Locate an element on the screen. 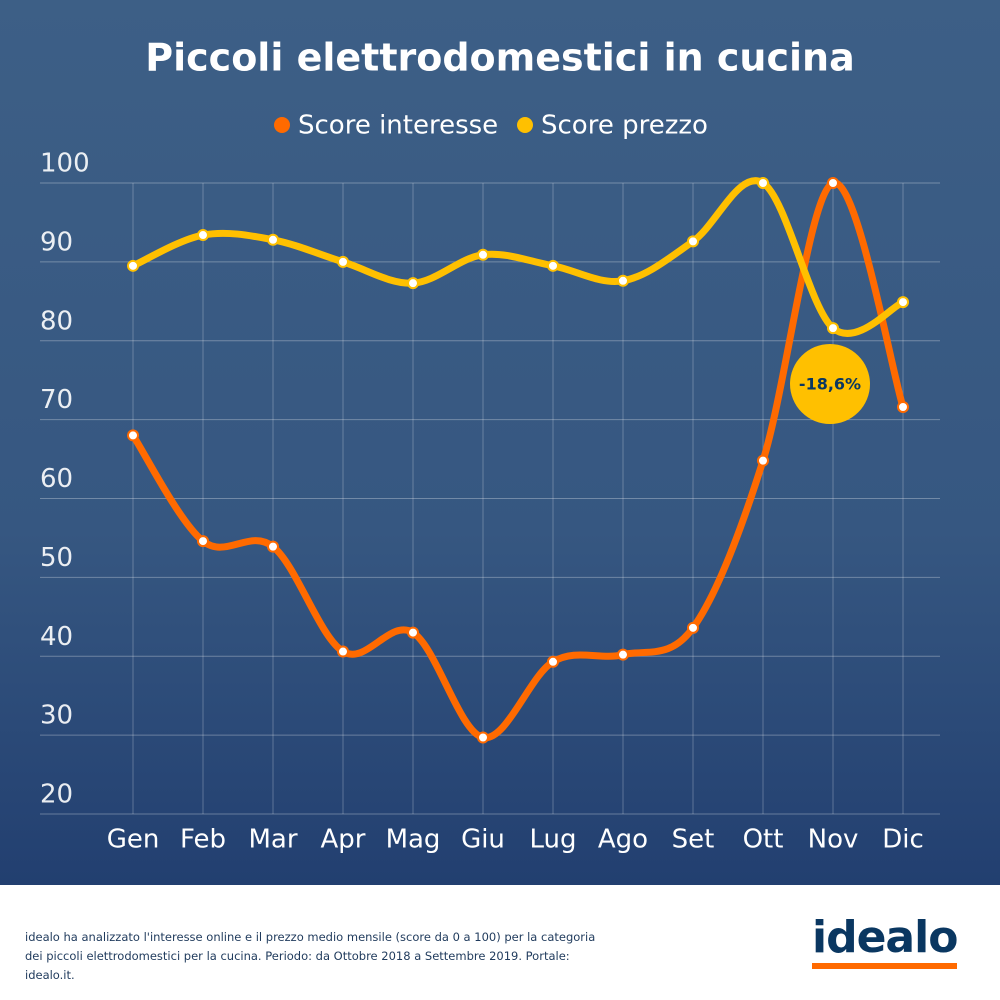  x-tick-label: Ott is located at coordinates (763, 840).